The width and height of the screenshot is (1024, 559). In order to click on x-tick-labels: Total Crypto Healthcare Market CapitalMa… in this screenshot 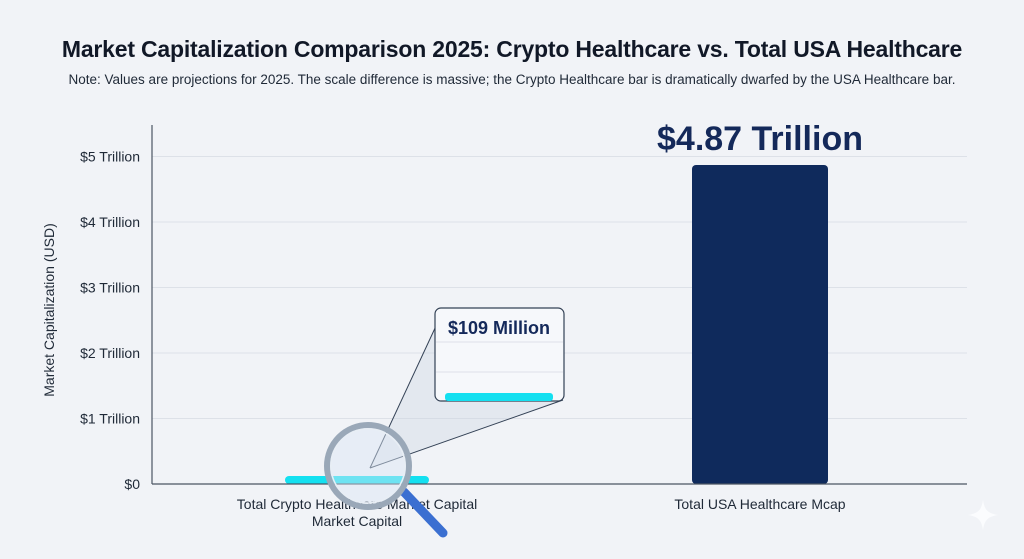, I will do `click(541, 512)`.